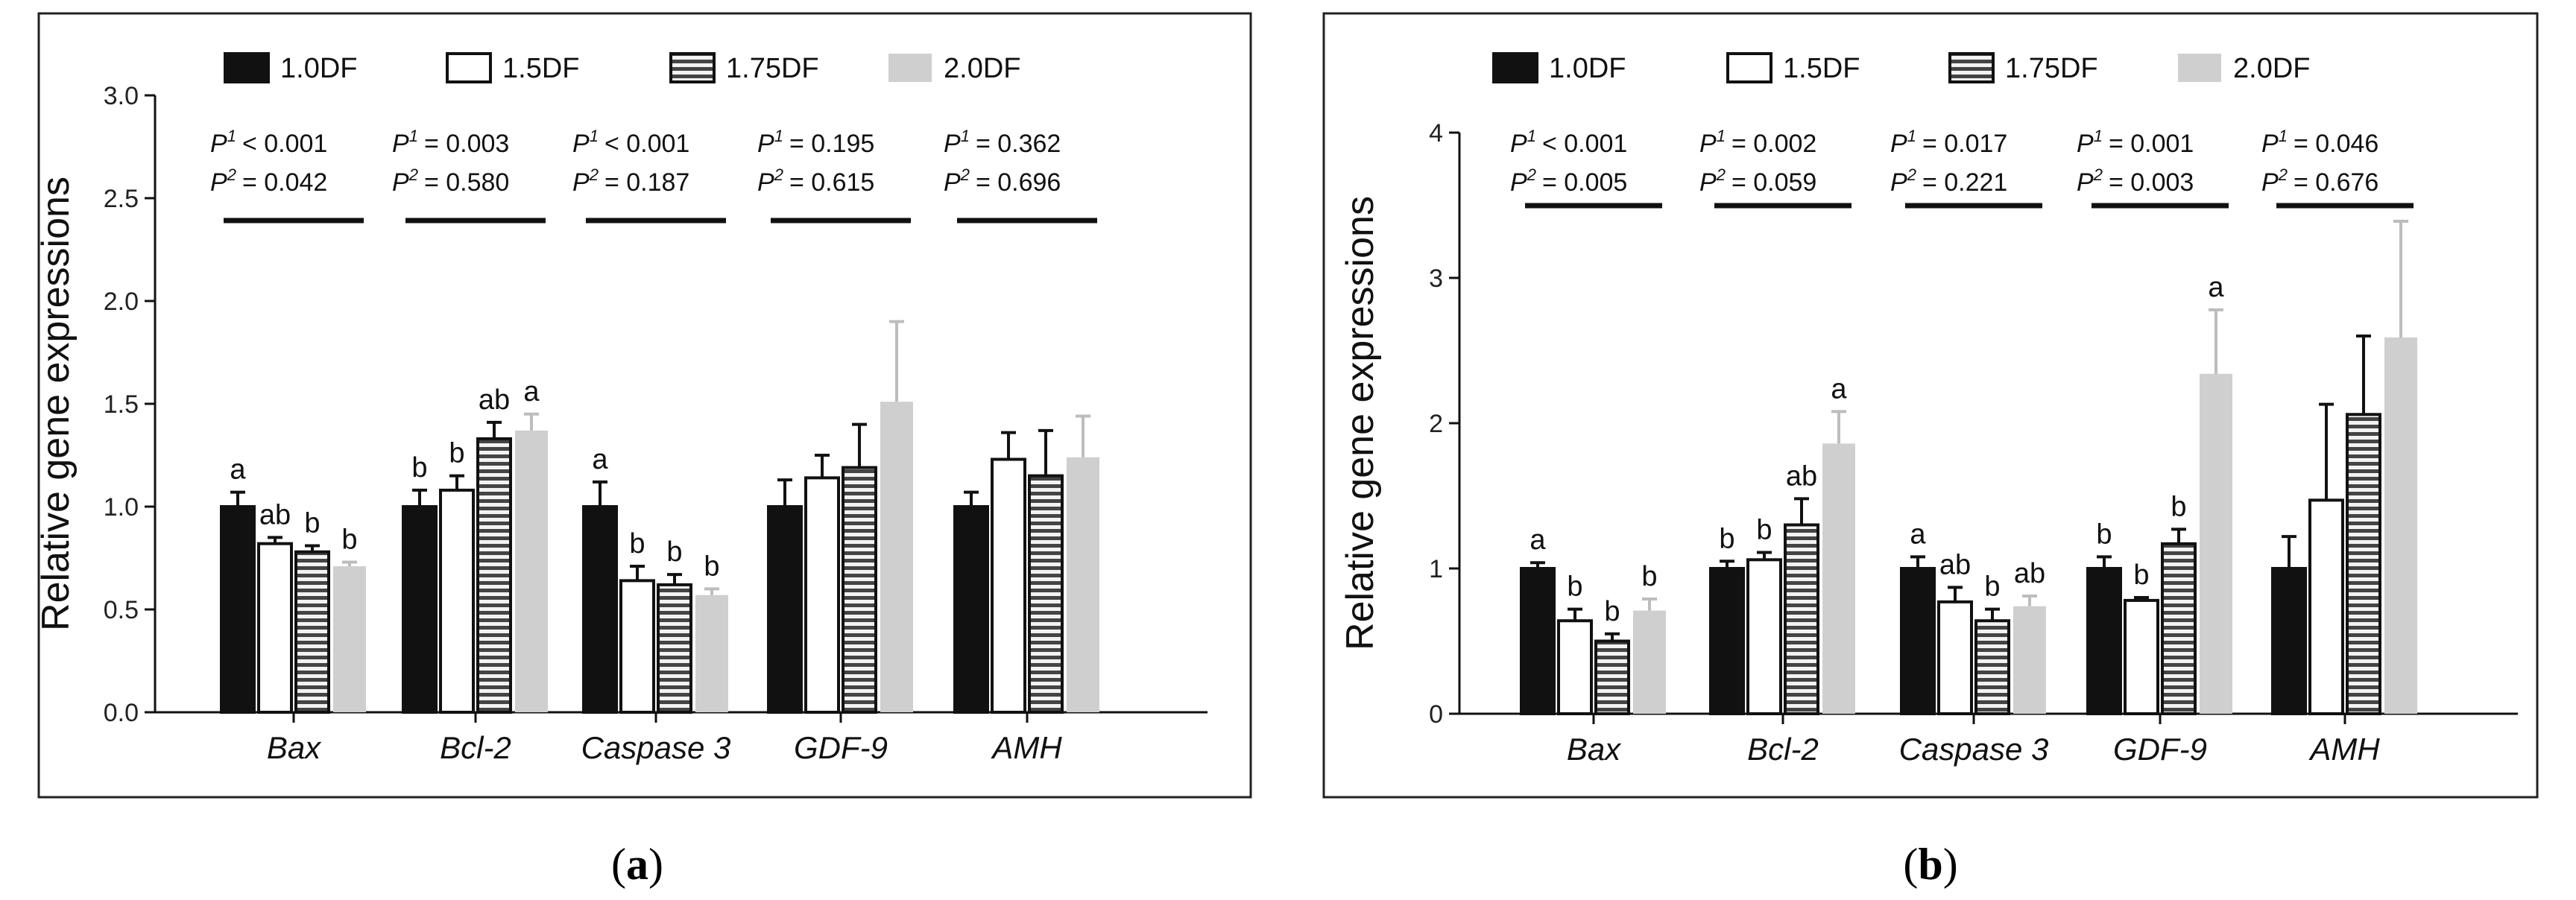 The width and height of the screenshot is (2576, 900). Describe the element at coordinates (1950, 864) in the screenshot. I see `caption-close-paren: )` at that location.